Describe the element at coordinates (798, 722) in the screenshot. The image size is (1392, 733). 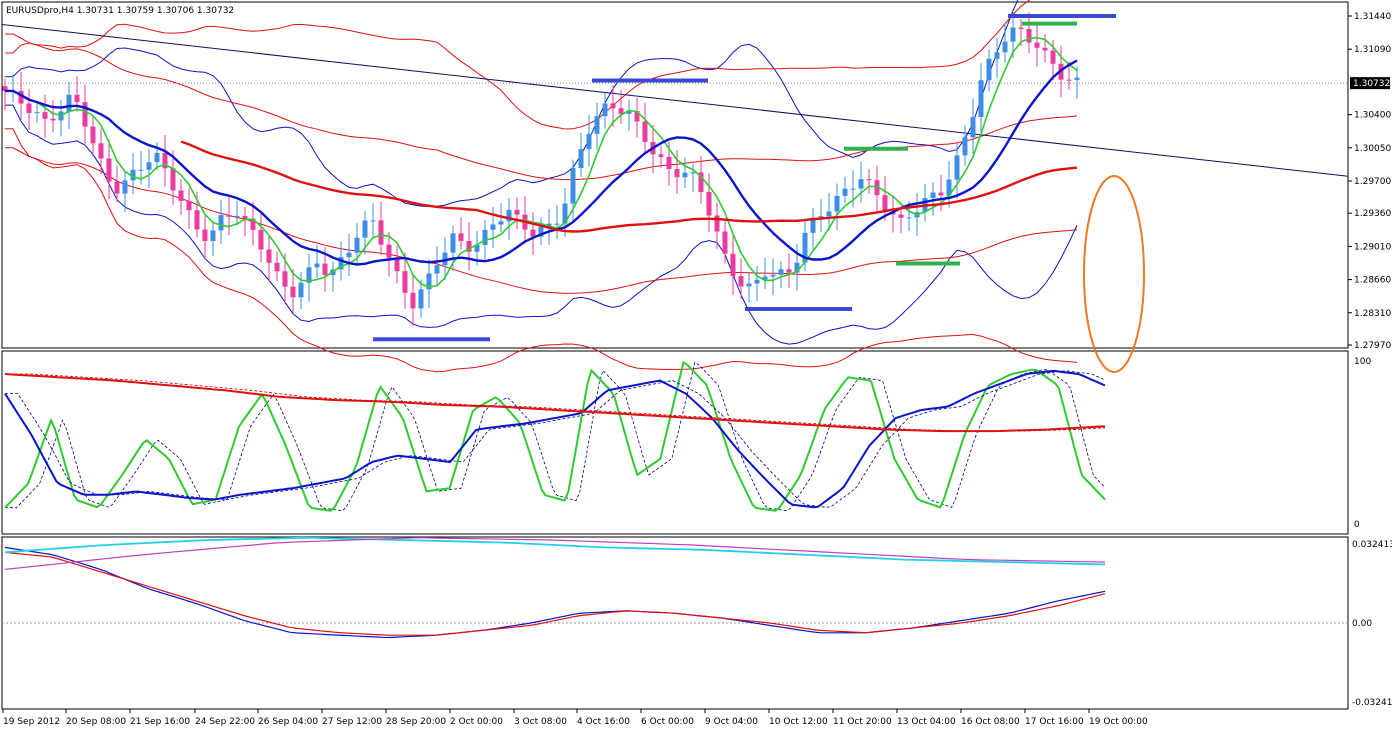
I see `time-tick-label: 10 Oct 12:00` at that location.